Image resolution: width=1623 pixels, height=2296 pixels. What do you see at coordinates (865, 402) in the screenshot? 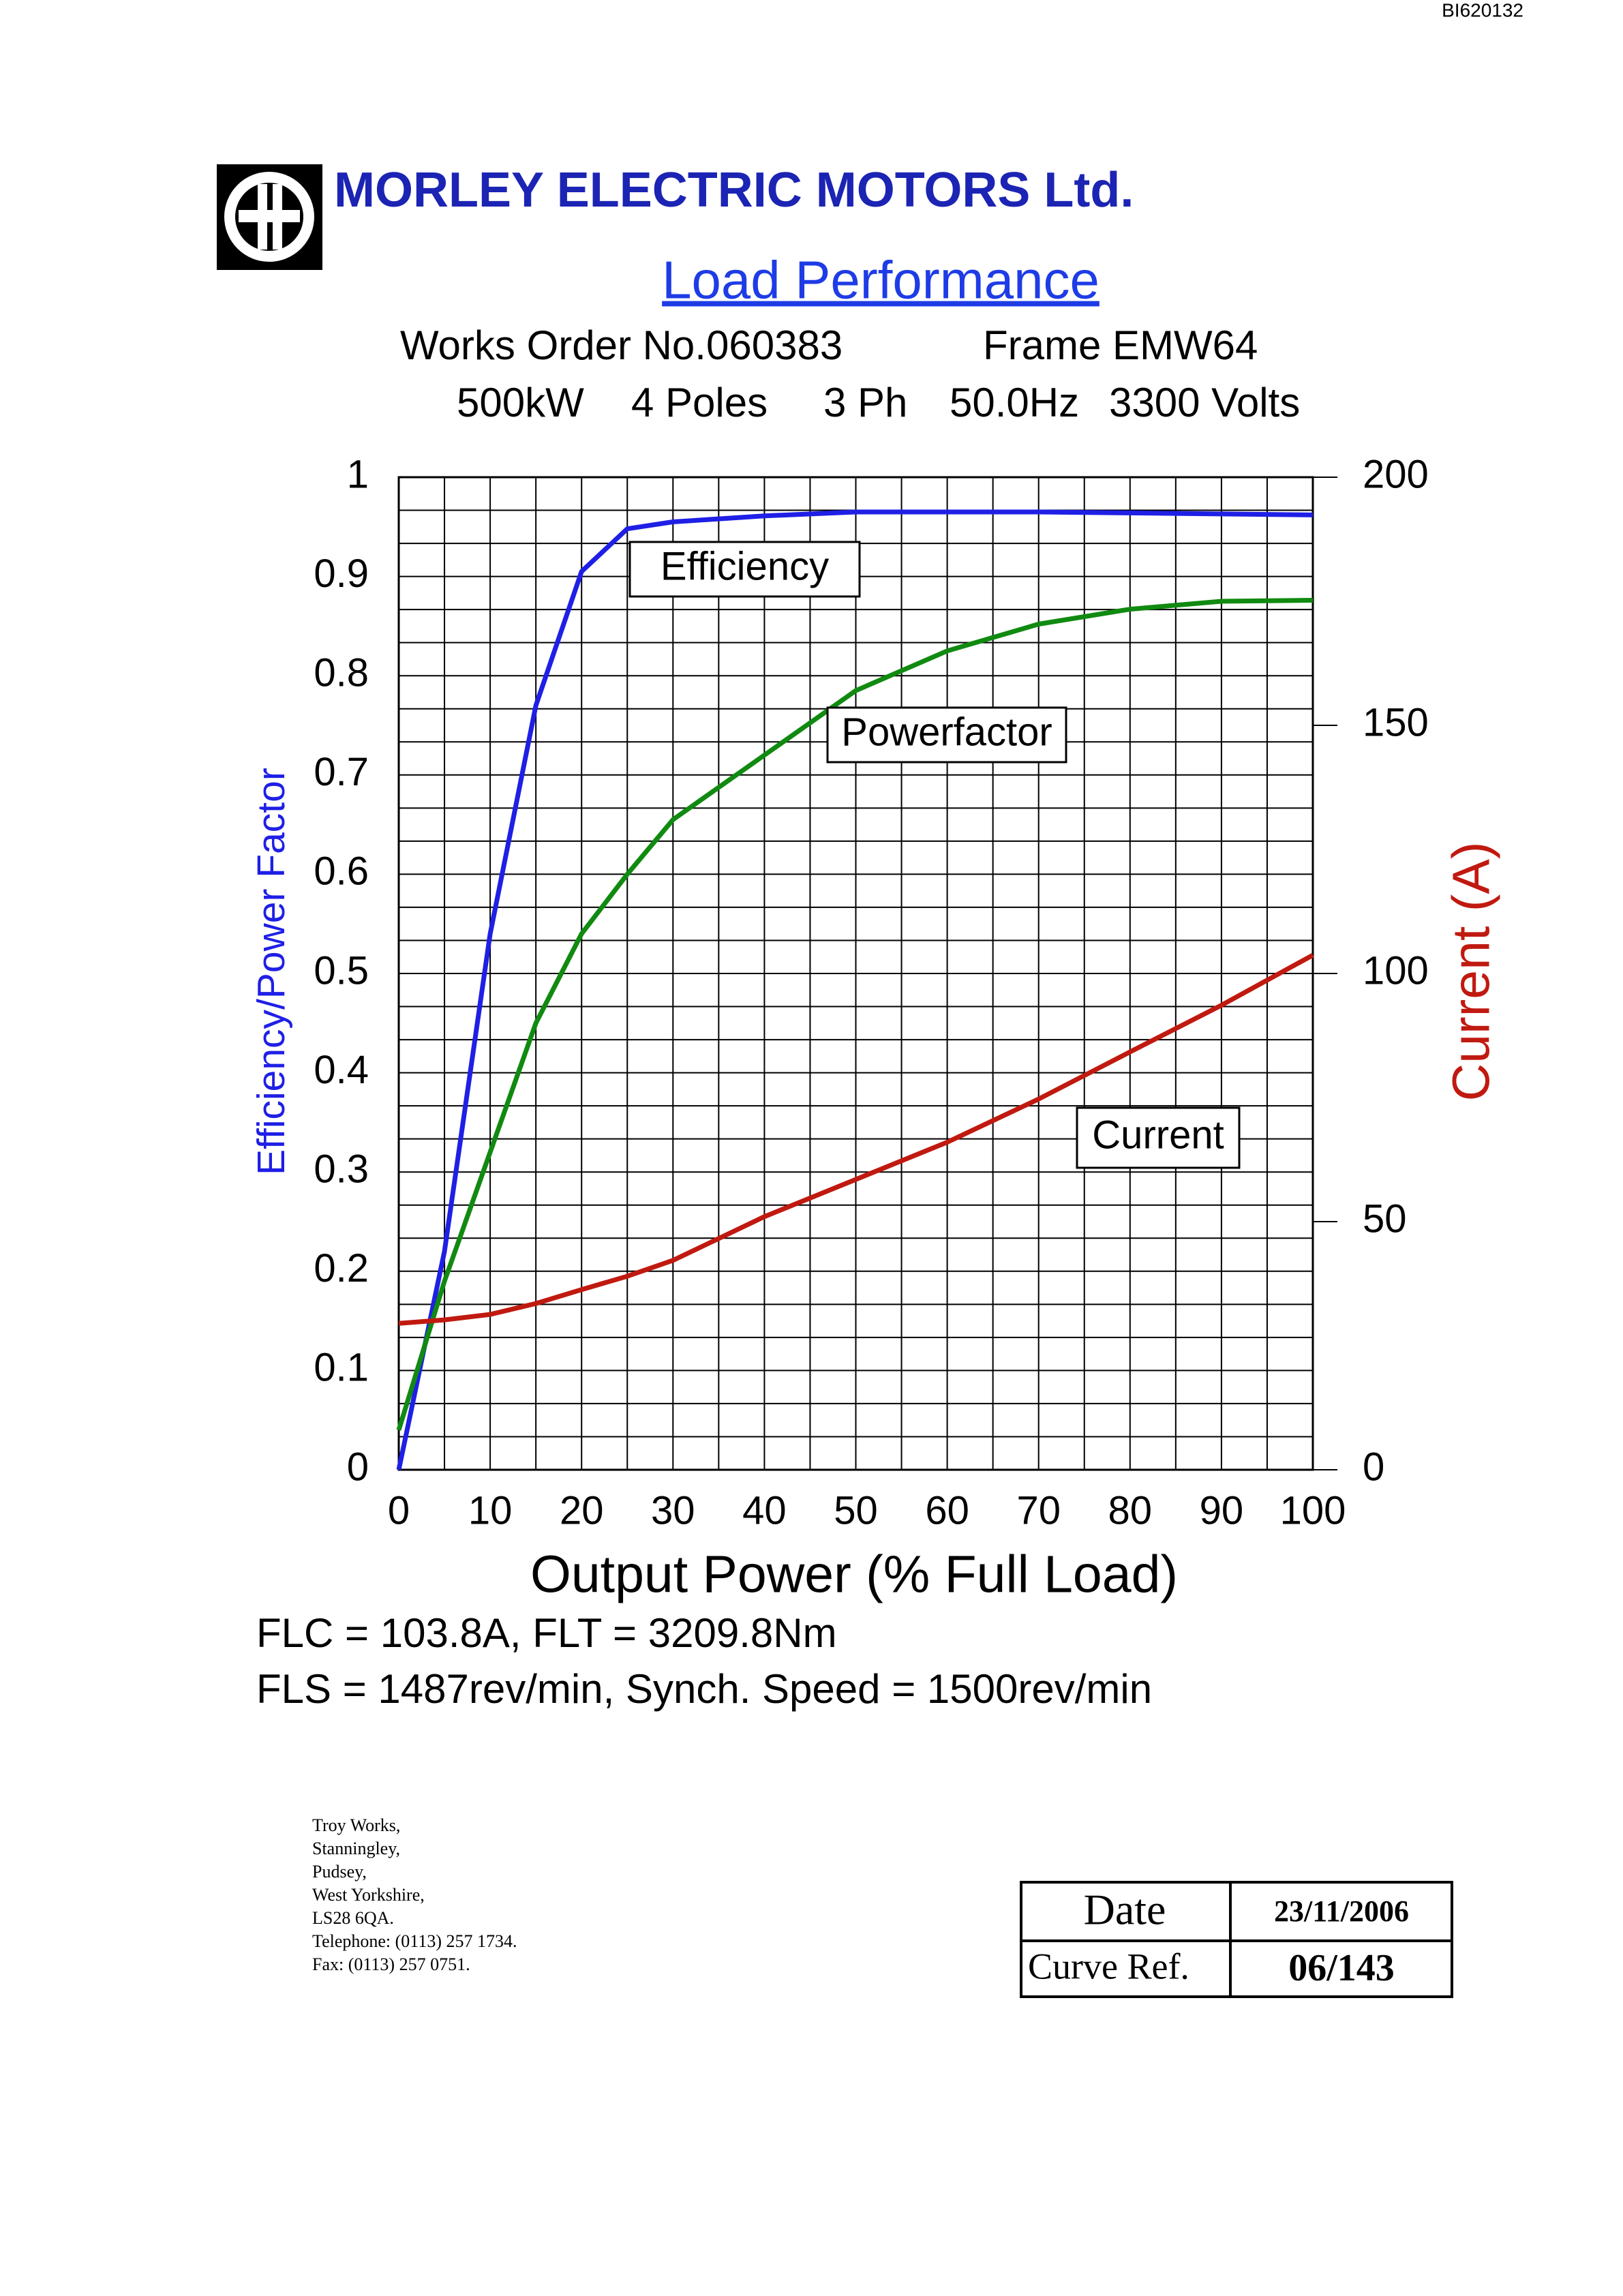
I see `spec: 3 Ph` at bounding box center [865, 402].